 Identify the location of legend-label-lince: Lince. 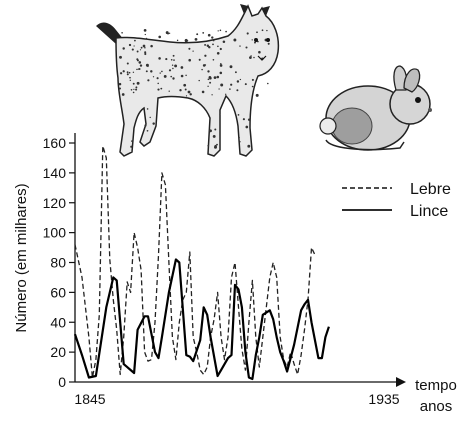
(429, 211).